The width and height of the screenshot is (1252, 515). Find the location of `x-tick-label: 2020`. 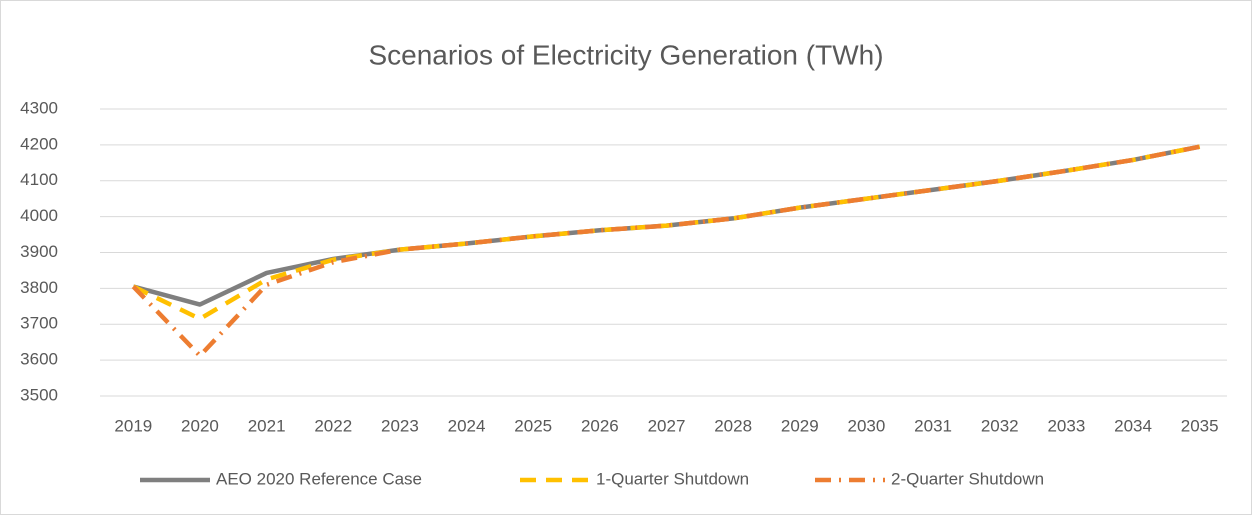

x-tick-label: 2020 is located at coordinates (200, 425).